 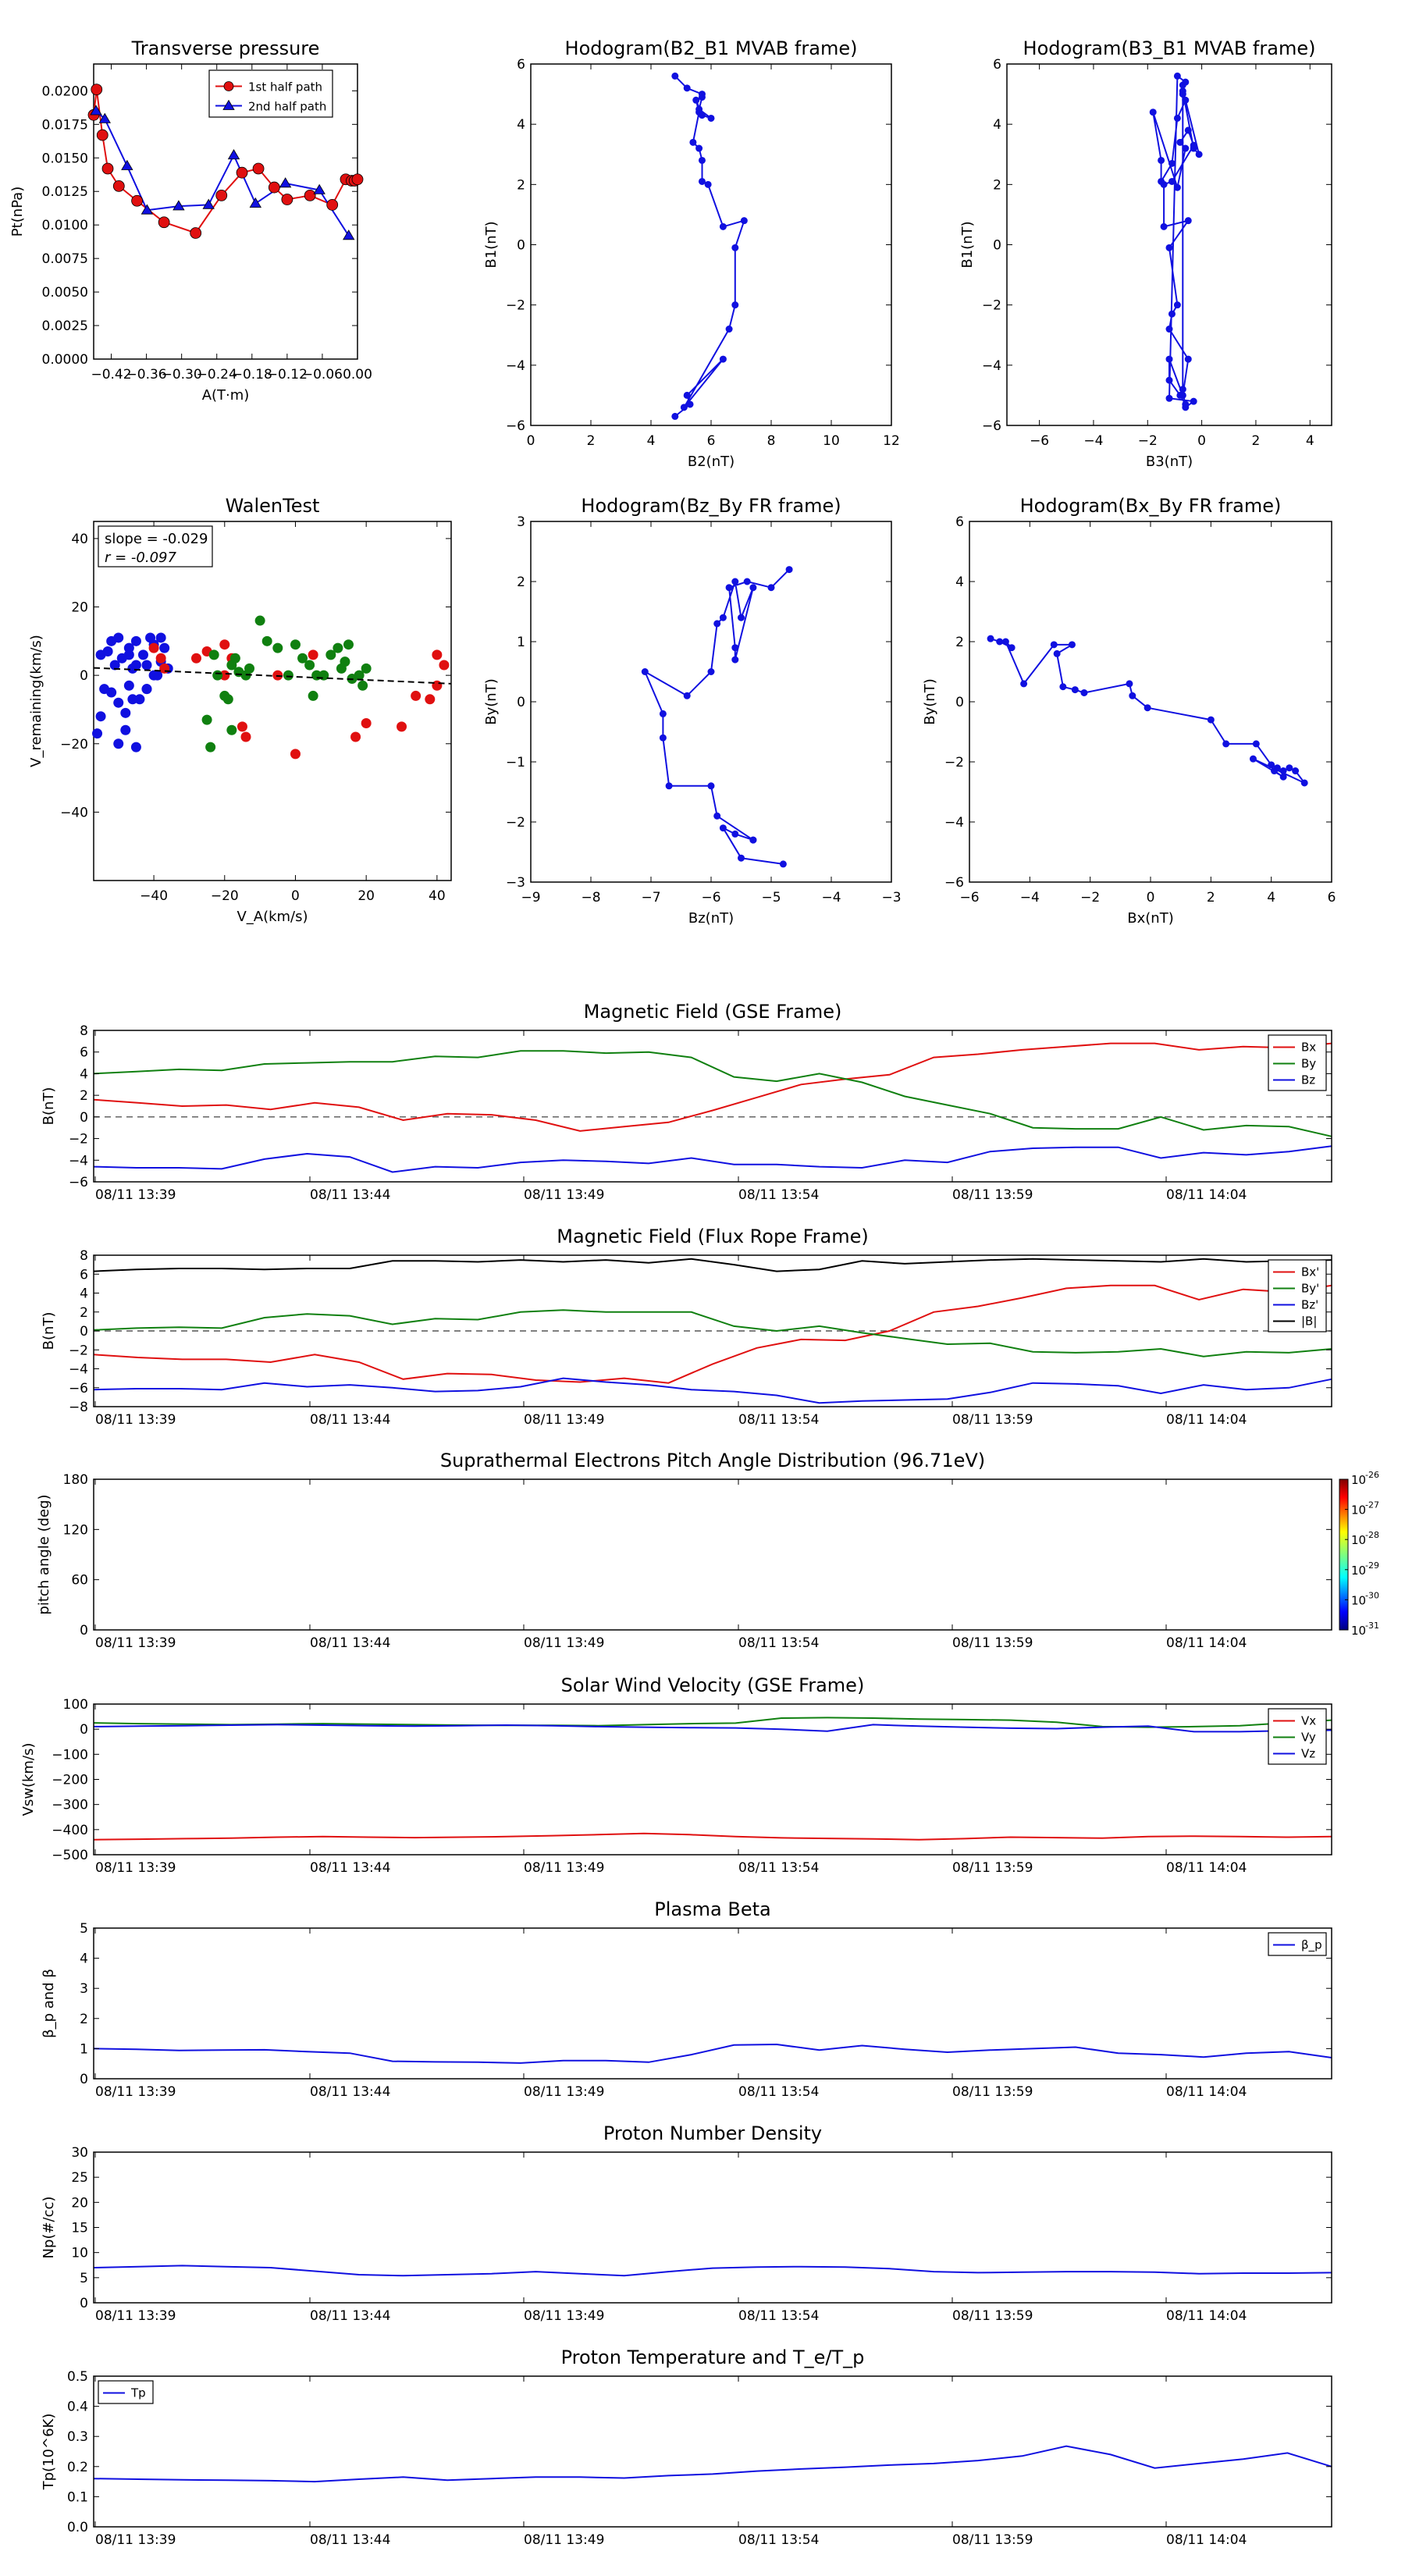 I want to click on y-tick-label: 5, so click(x=84, y=2278).